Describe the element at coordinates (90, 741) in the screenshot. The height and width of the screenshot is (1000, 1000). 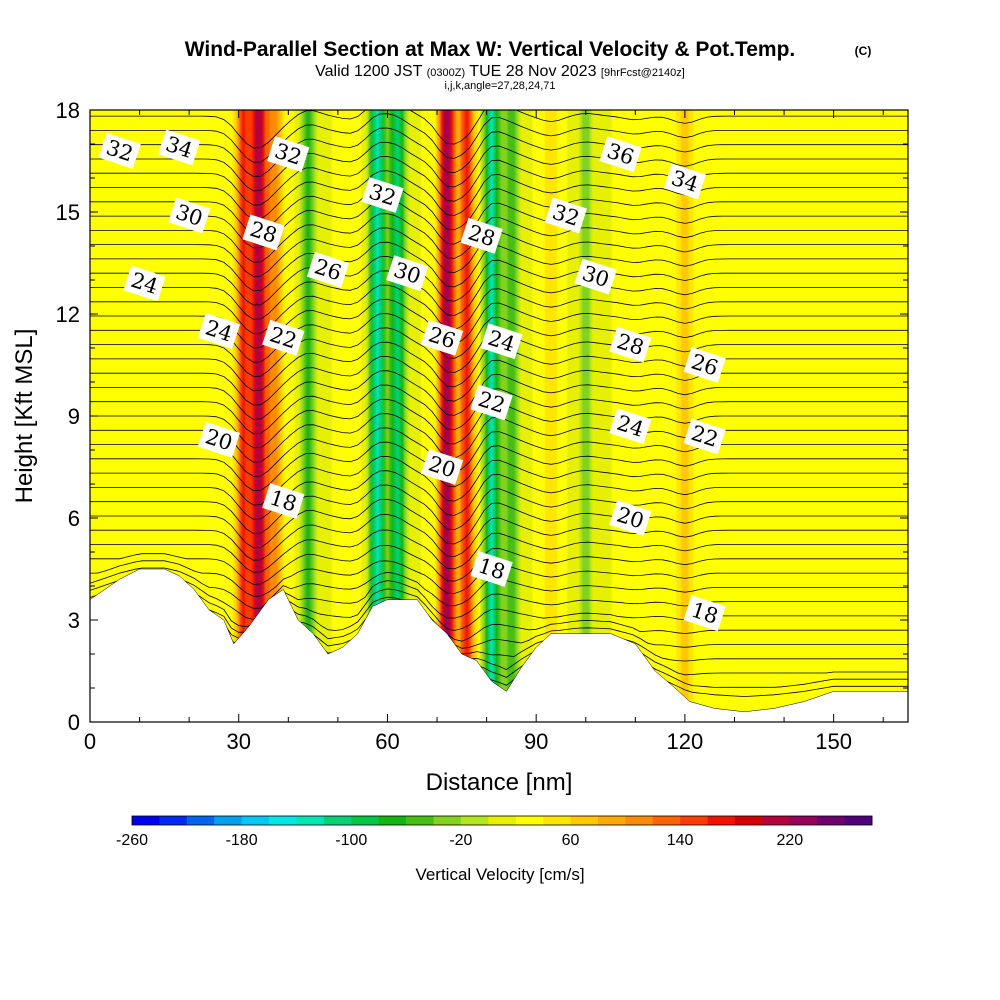
I see `x-tick-label: 0` at that location.